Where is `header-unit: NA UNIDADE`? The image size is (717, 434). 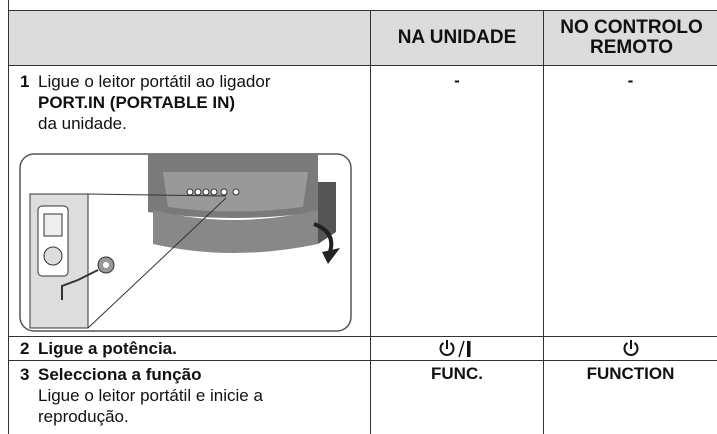
header-unit: NA UNIDADE is located at coordinates (457, 37).